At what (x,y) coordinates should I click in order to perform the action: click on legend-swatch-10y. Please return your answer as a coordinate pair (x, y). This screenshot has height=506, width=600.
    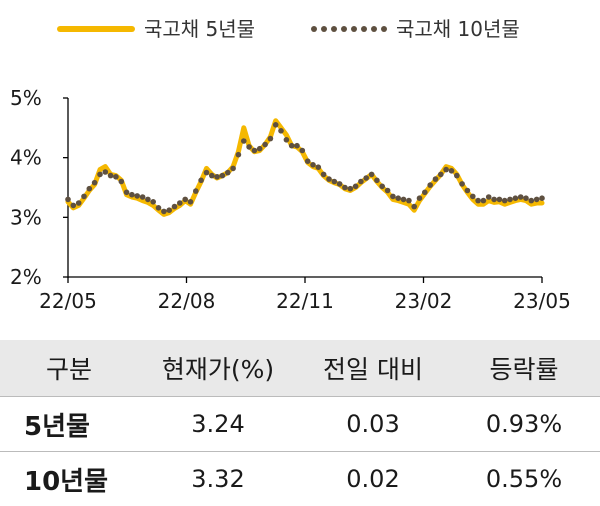
    Looking at the image, I should click on (349, 29).